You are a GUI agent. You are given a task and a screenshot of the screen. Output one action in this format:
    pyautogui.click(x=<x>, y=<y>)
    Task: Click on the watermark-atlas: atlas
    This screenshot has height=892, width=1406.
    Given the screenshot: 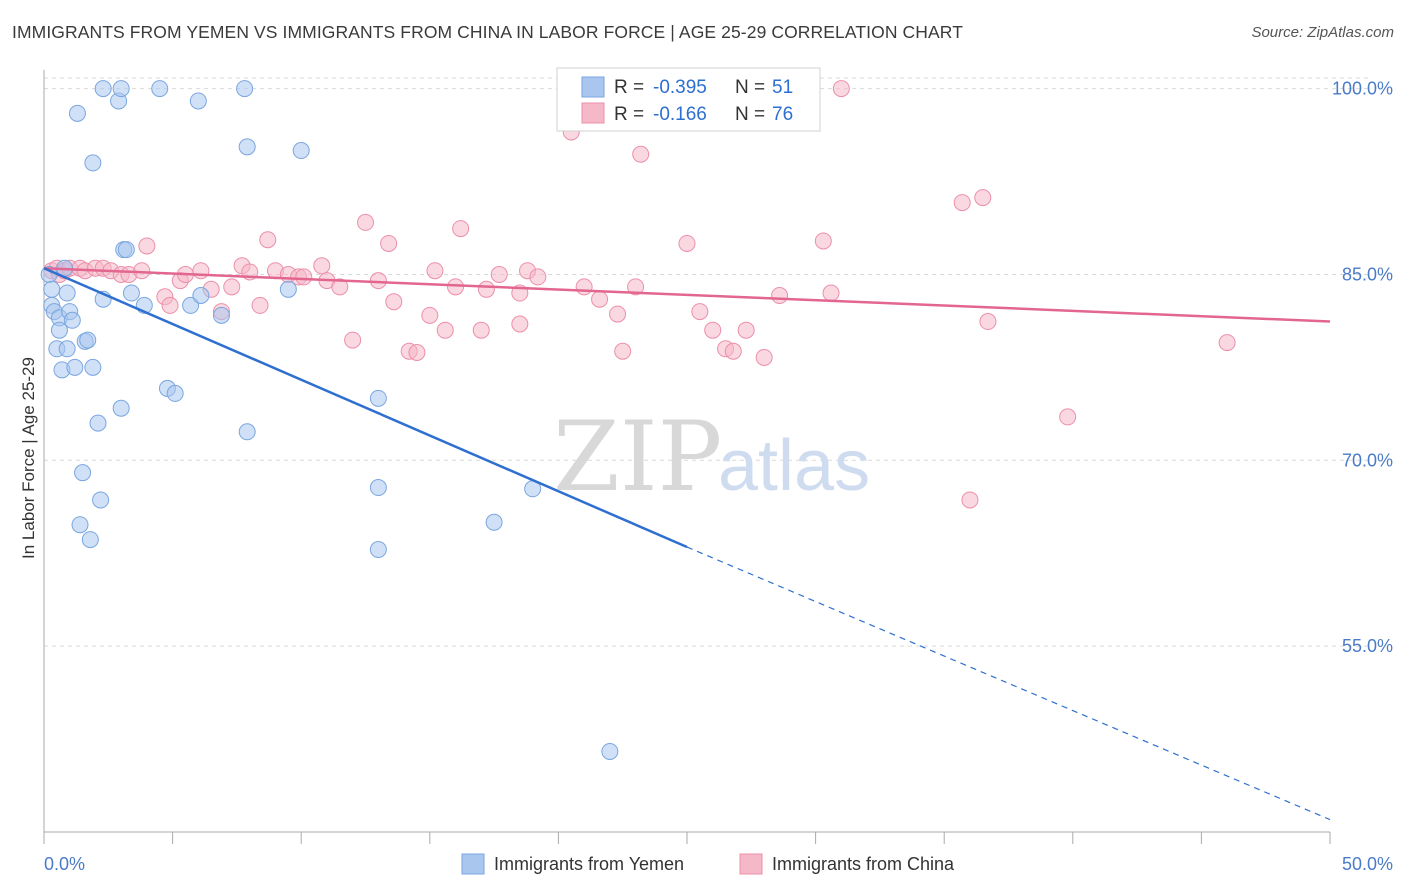 What is the action you would take?
    pyautogui.click(x=794, y=466)
    